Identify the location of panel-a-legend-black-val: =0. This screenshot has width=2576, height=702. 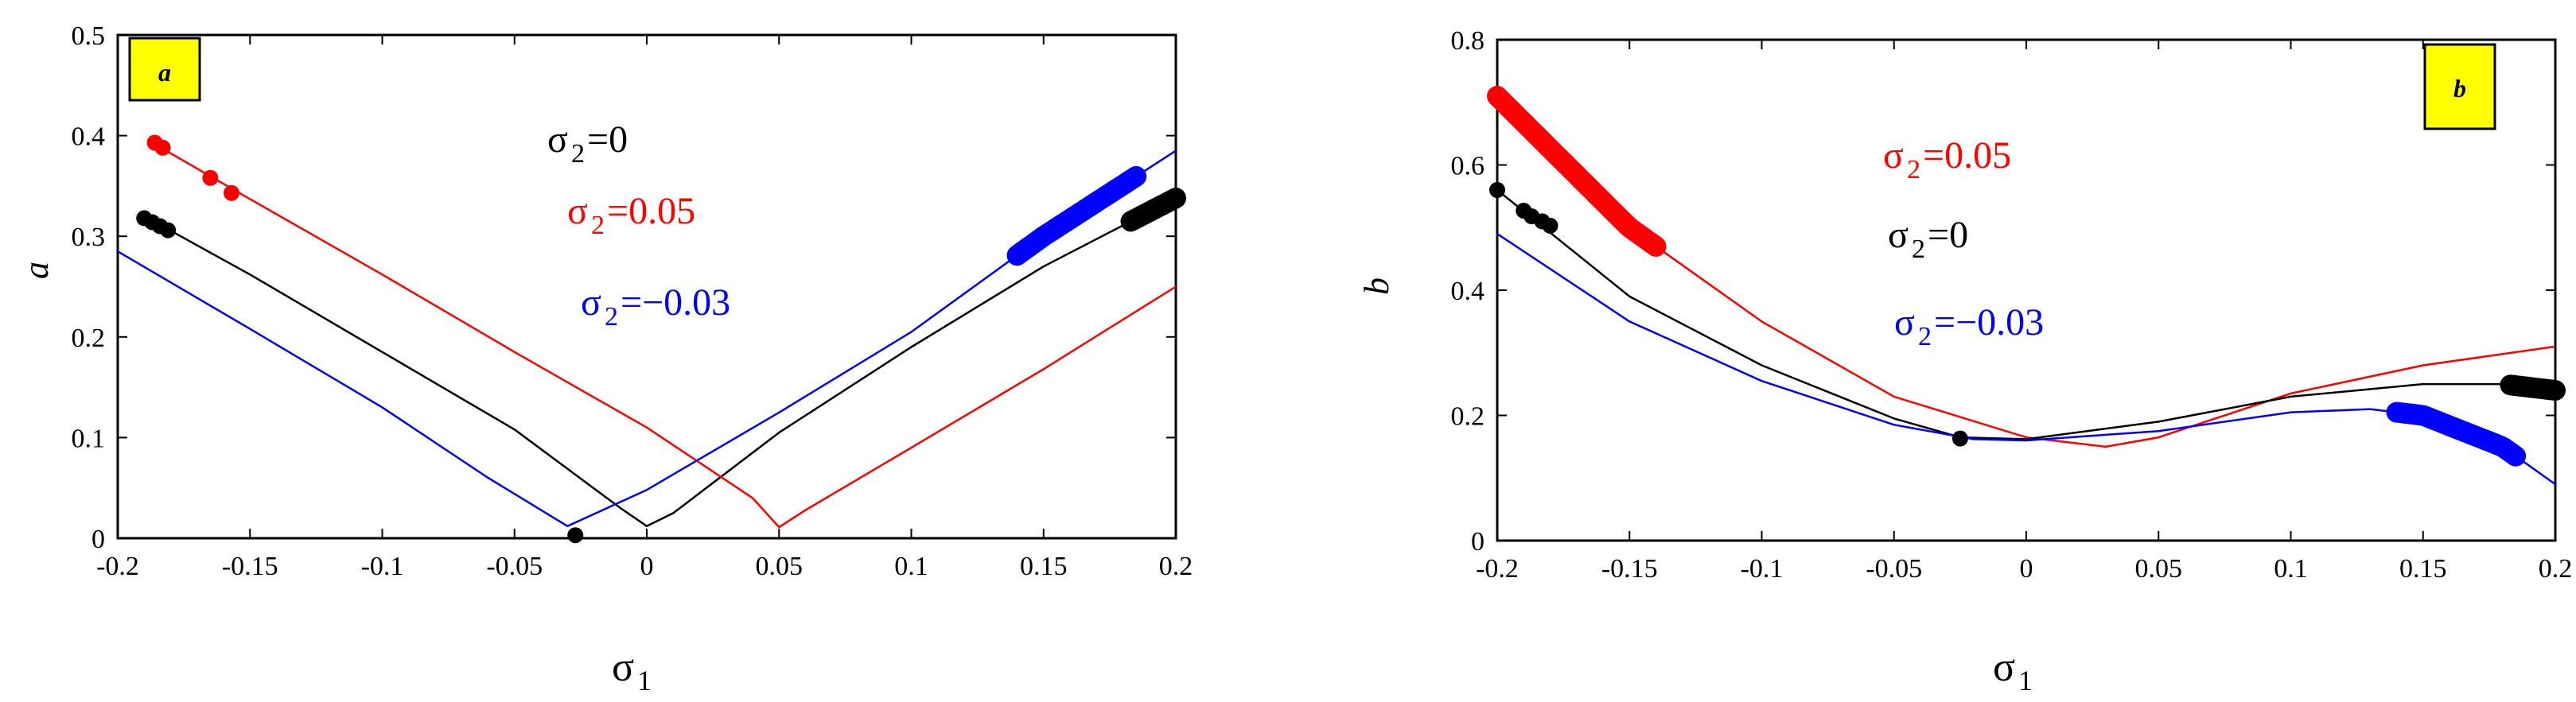
(607, 139).